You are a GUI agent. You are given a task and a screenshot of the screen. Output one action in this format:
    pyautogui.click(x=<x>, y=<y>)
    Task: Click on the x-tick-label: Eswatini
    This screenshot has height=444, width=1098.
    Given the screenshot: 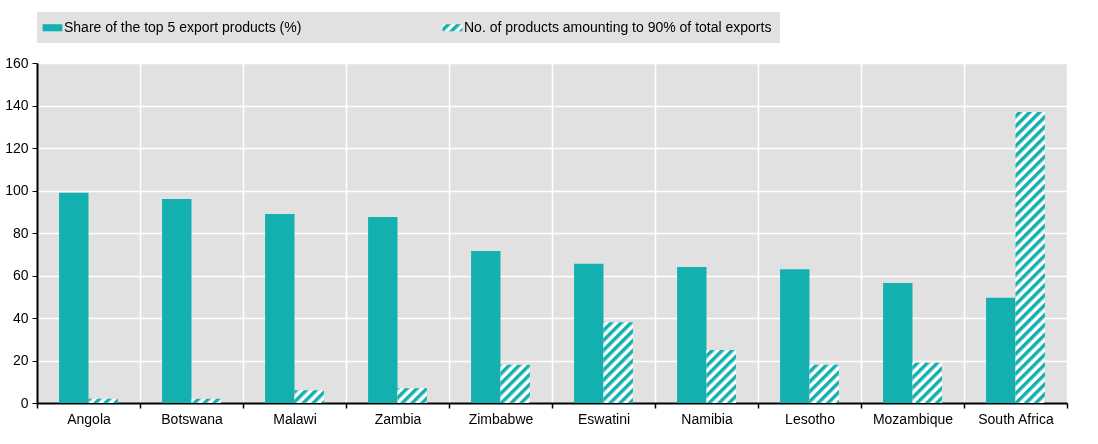 What is the action you would take?
    pyautogui.click(x=604, y=418)
    